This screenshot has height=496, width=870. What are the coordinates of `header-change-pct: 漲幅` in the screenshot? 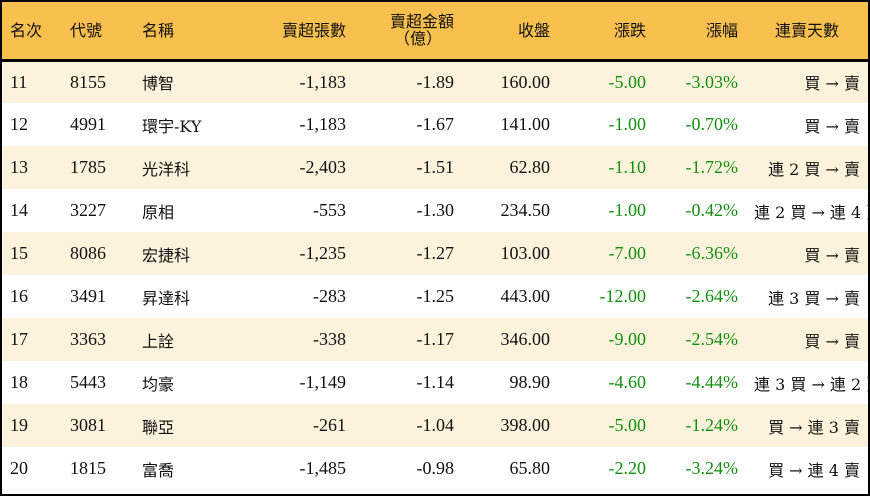 It's located at (721, 30).